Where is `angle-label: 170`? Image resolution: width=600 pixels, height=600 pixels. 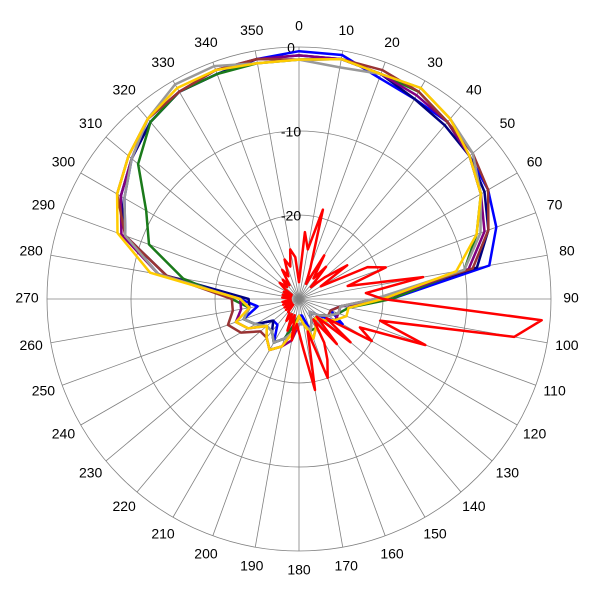 angle-label: 170 is located at coordinates (347, 566).